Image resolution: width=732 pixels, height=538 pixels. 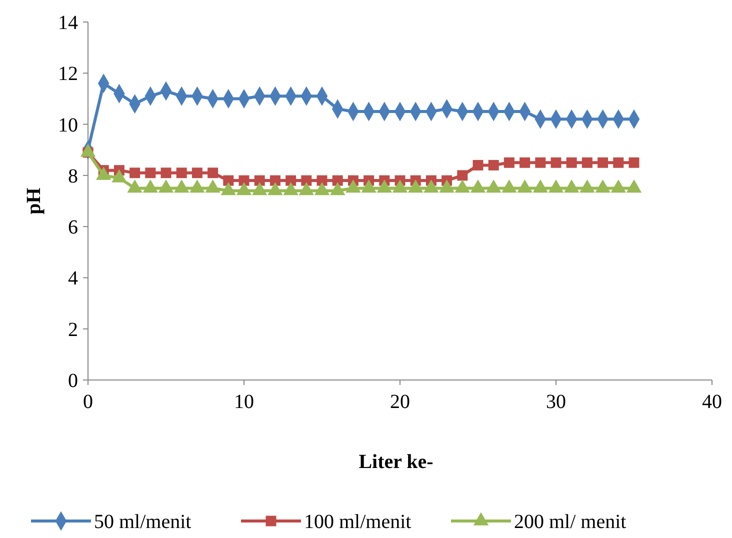 What do you see at coordinates (396, 462) in the screenshot?
I see `x-axis-title: Liter ke-` at bounding box center [396, 462].